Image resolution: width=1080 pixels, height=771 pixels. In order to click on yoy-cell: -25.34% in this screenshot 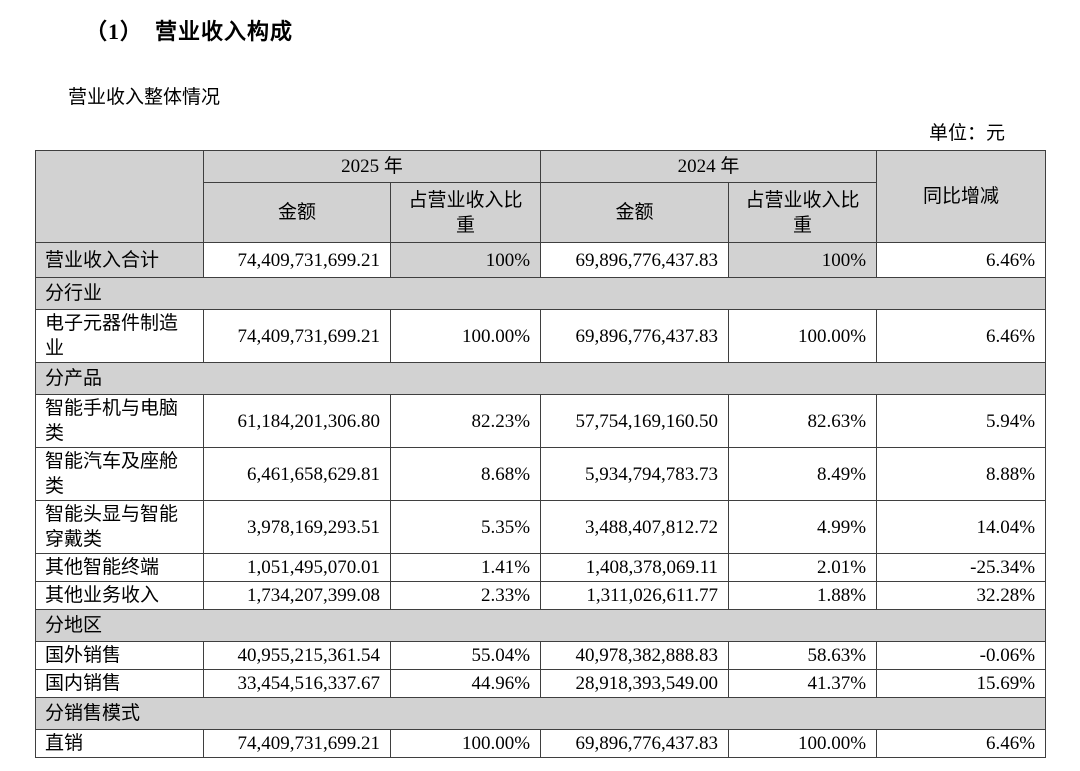, I will do `click(961, 567)`.